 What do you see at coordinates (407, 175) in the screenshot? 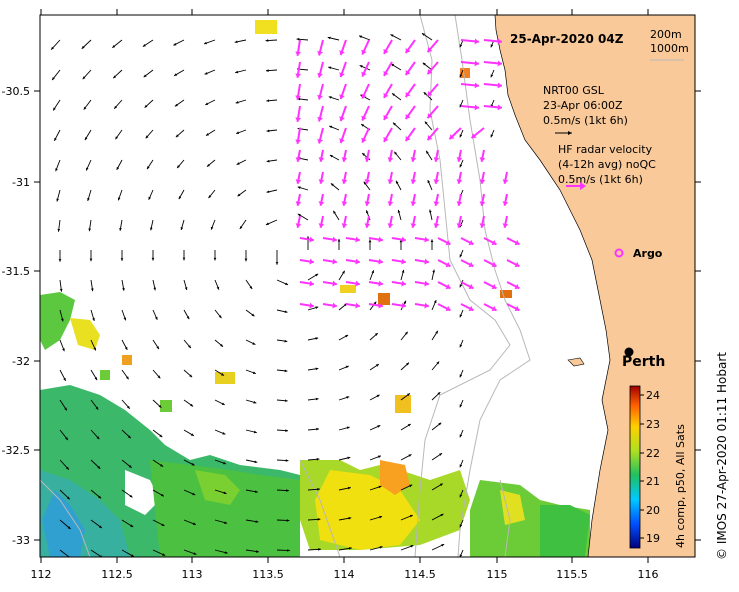
I see `radar-arrow-field` at bounding box center [407, 175].